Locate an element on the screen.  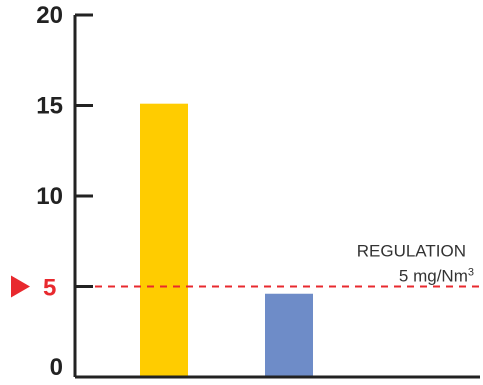
regulation-annotation-title: REGULATION is located at coordinates (411, 251).